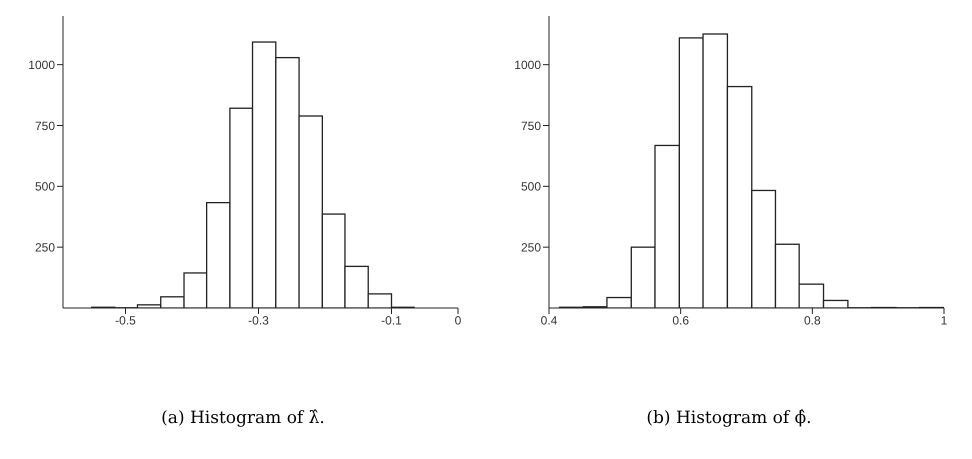 The width and height of the screenshot is (972, 459). I want to click on x-tick-label: -0.1, so click(391, 321).